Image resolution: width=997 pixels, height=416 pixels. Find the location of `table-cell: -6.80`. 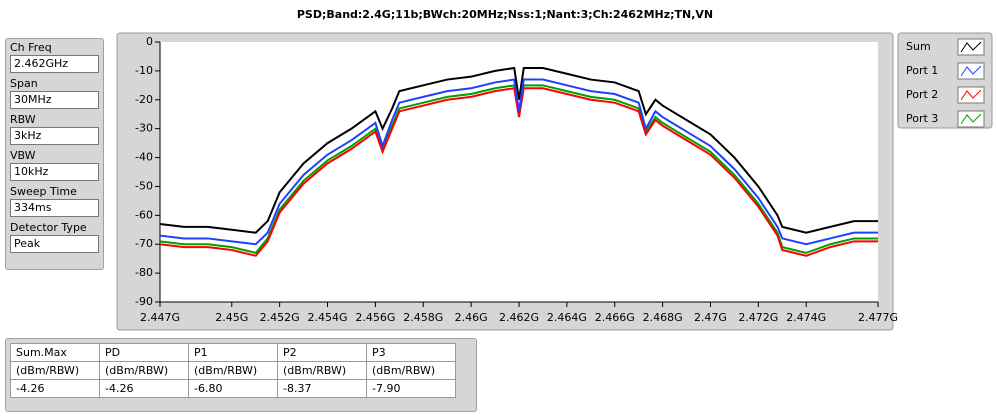

table-cell: -6.80 is located at coordinates (233, 388).